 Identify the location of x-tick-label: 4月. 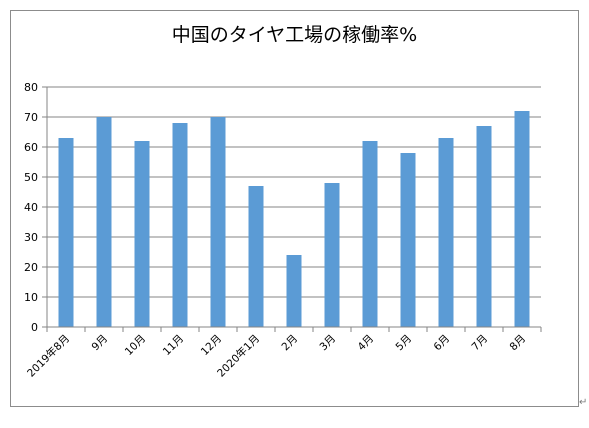
(365, 343).